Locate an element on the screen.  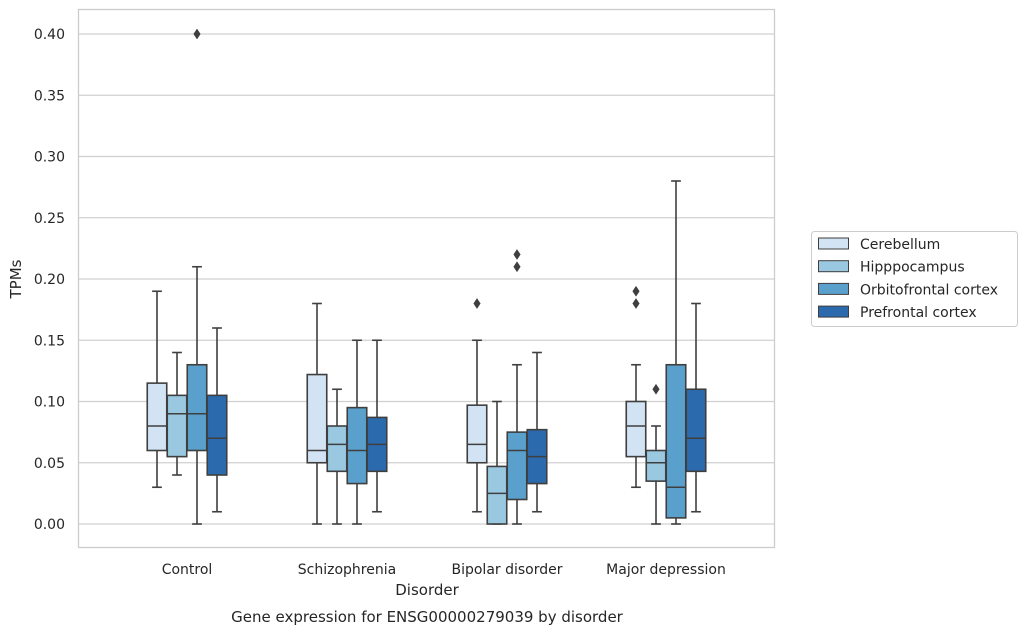
legend-label: Hipppocampus is located at coordinates (912, 268).